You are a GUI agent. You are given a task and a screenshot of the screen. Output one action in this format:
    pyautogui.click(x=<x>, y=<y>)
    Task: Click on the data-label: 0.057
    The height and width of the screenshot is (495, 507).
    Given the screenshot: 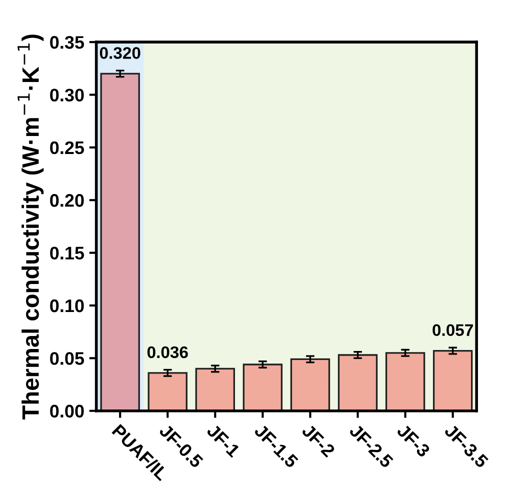 What is the action you would take?
    pyautogui.click(x=452, y=330)
    